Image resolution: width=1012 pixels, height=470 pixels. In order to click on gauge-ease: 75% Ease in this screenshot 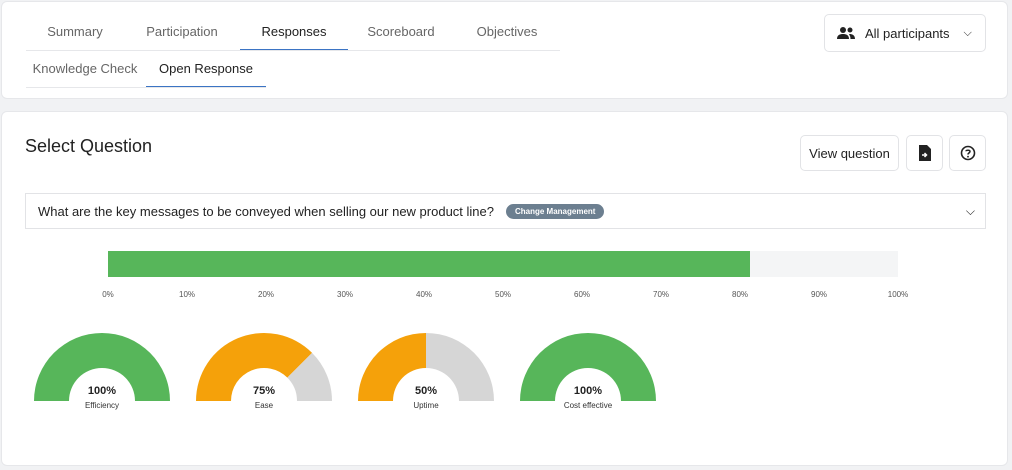, I will do `click(264, 372)`.